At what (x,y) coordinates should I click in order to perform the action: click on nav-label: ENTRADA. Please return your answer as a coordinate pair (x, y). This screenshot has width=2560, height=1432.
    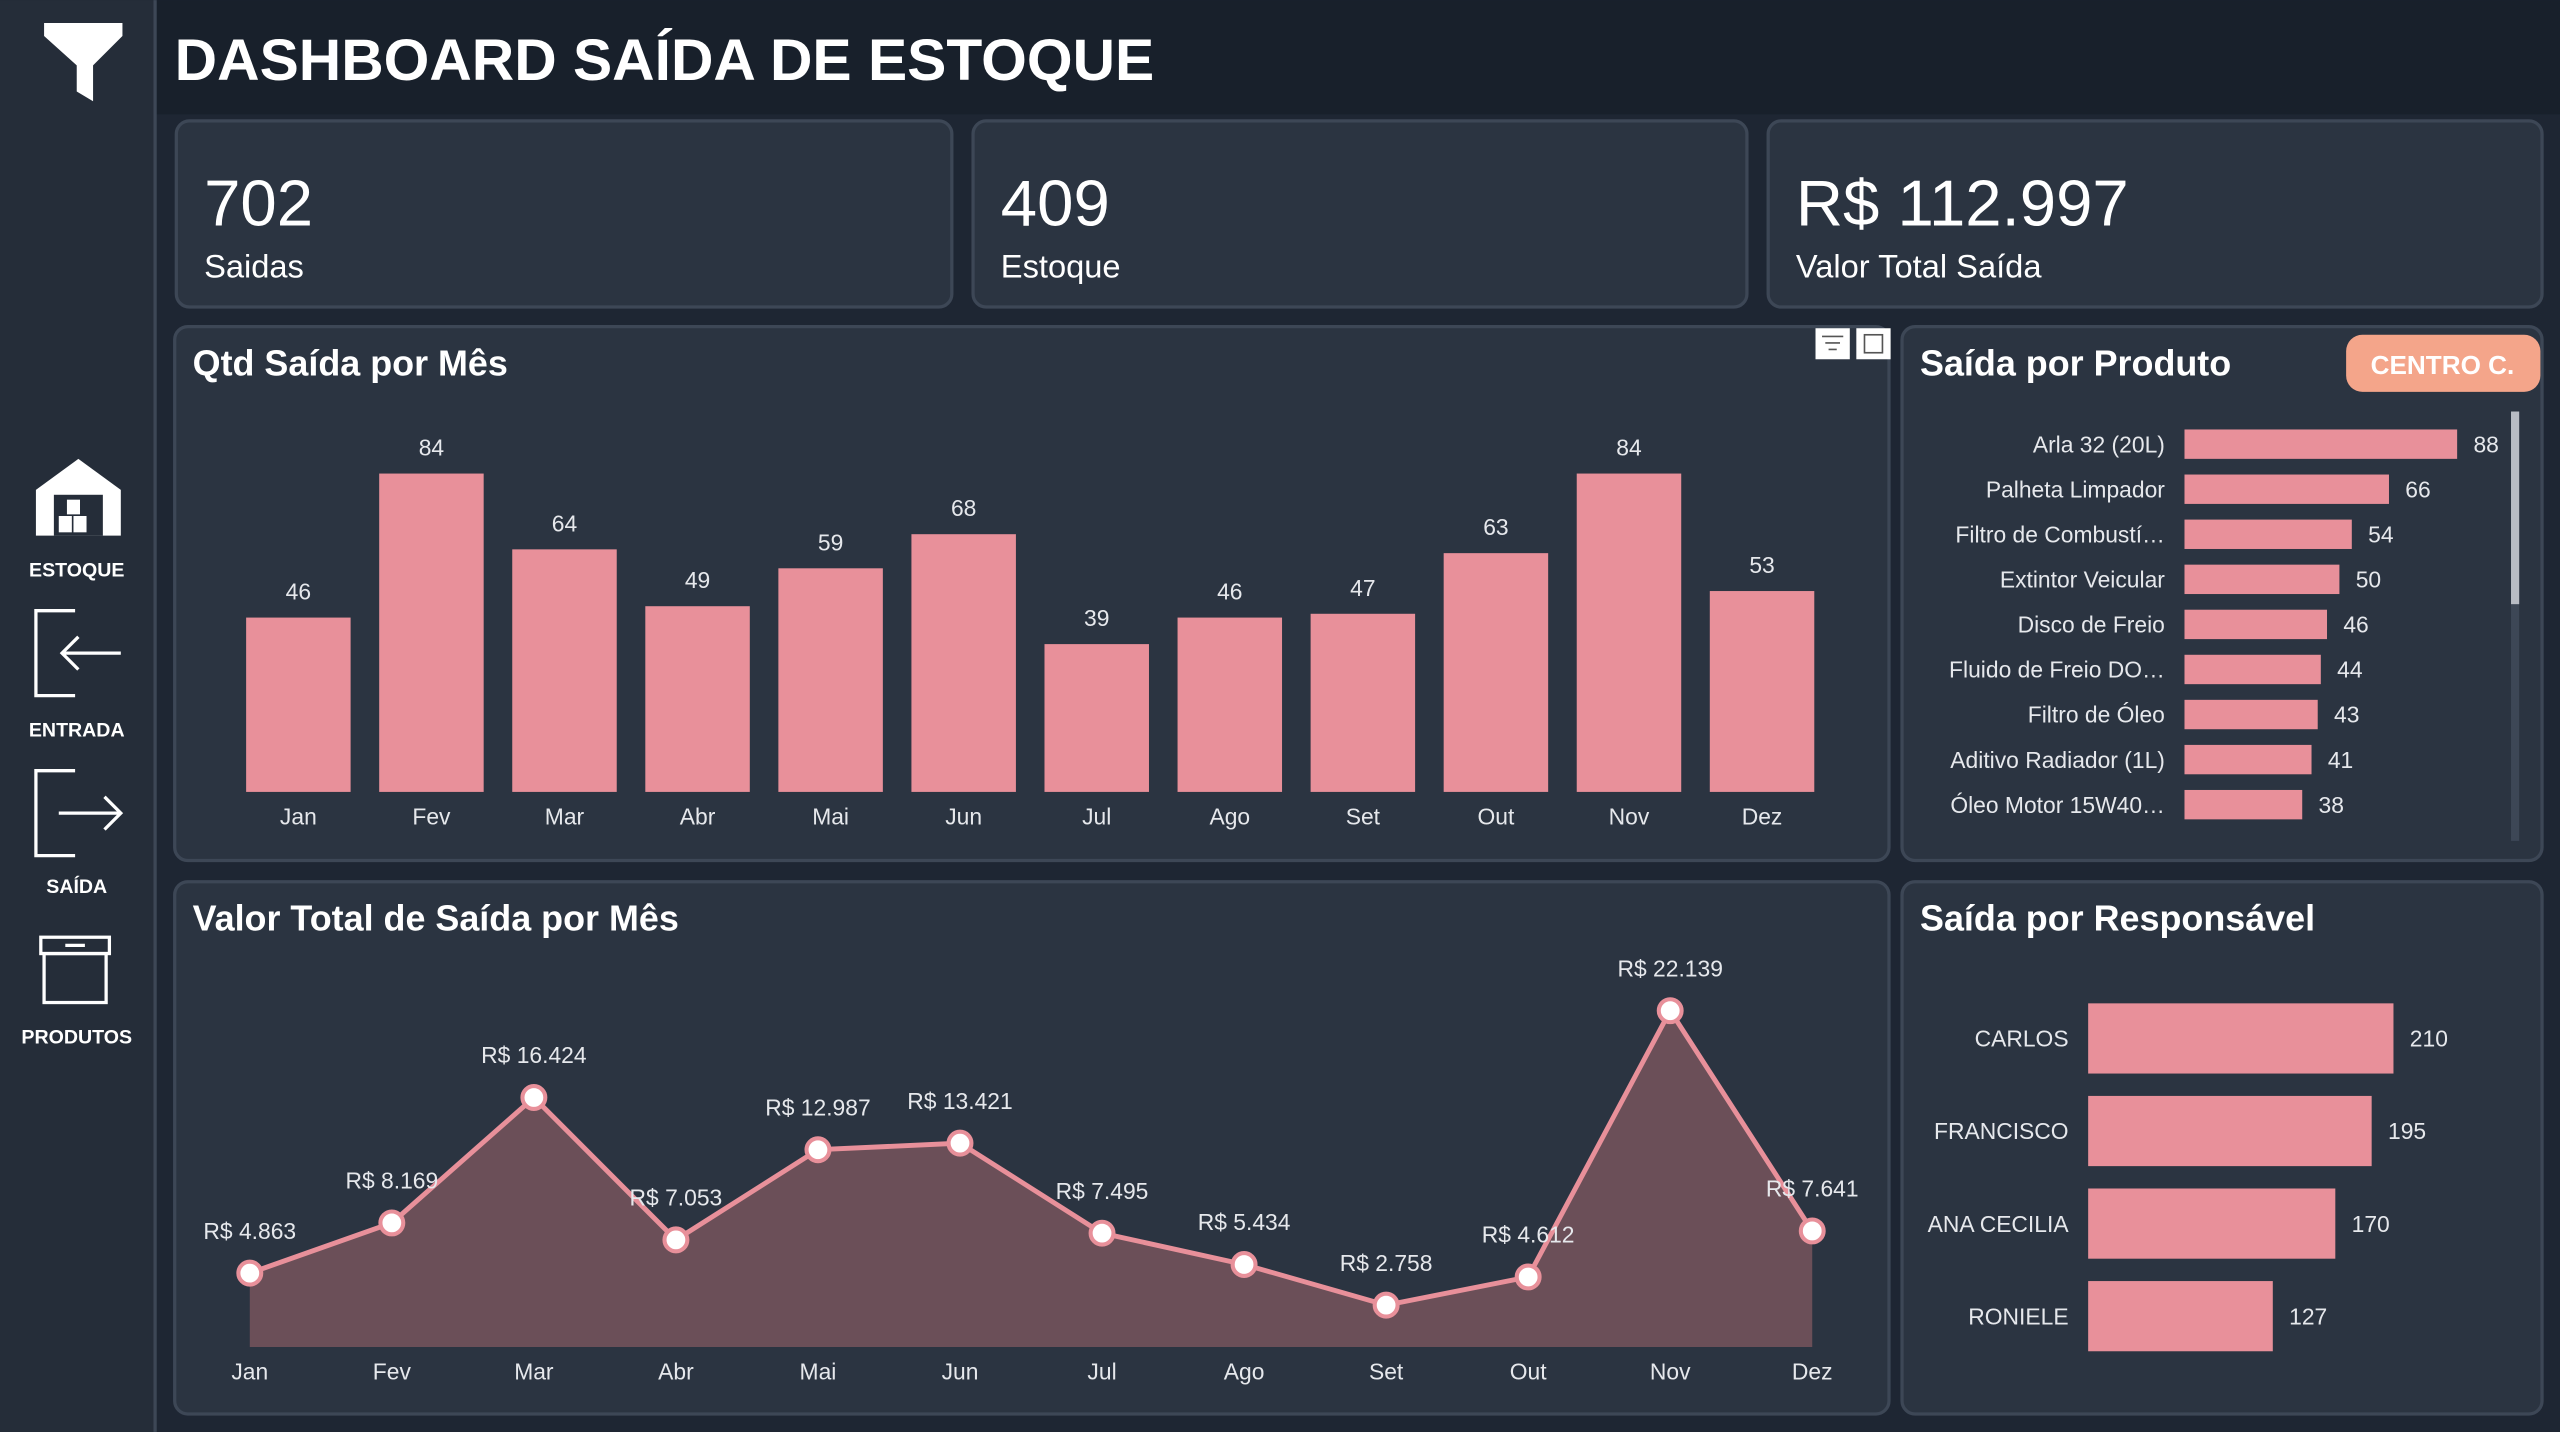
    Looking at the image, I should click on (77, 730).